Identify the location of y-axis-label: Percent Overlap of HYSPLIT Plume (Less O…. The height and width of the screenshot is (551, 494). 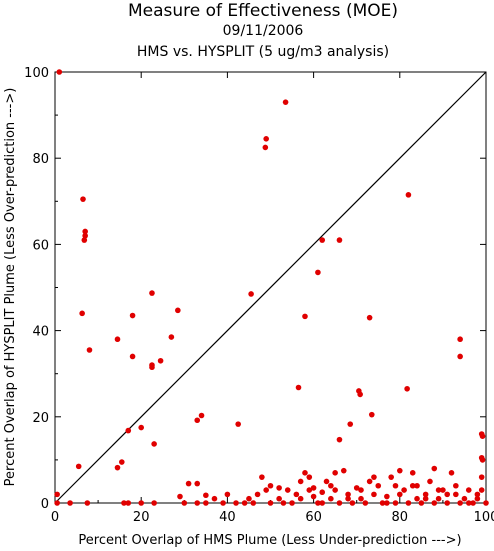
(10, 287).